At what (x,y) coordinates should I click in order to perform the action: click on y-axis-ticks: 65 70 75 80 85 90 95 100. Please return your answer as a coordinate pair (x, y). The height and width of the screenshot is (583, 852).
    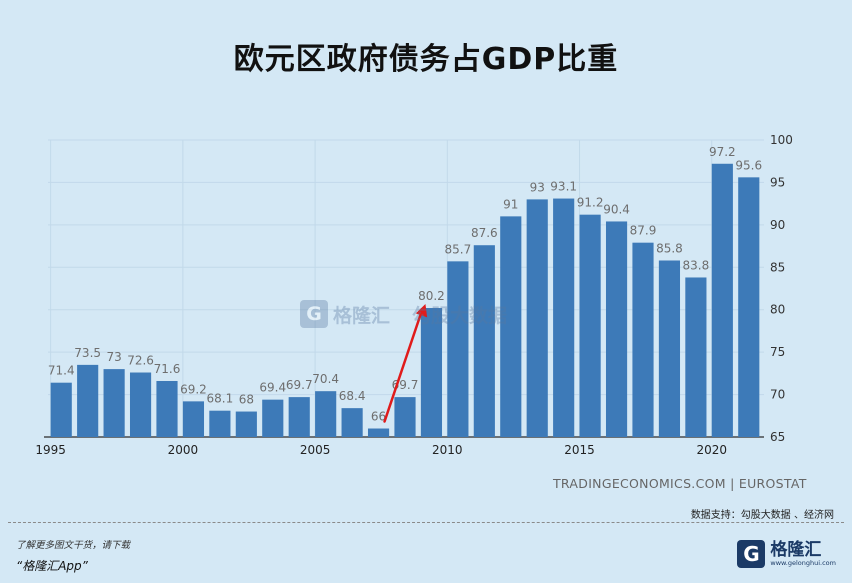
    Looking at the image, I should click on (781, 288).